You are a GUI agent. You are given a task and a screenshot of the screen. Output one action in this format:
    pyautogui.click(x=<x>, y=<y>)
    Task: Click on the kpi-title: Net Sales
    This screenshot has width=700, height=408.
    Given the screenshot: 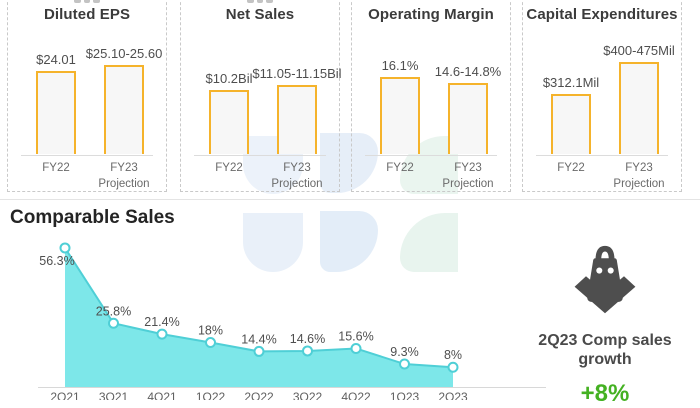 What is the action you would take?
    pyautogui.click(x=260, y=14)
    